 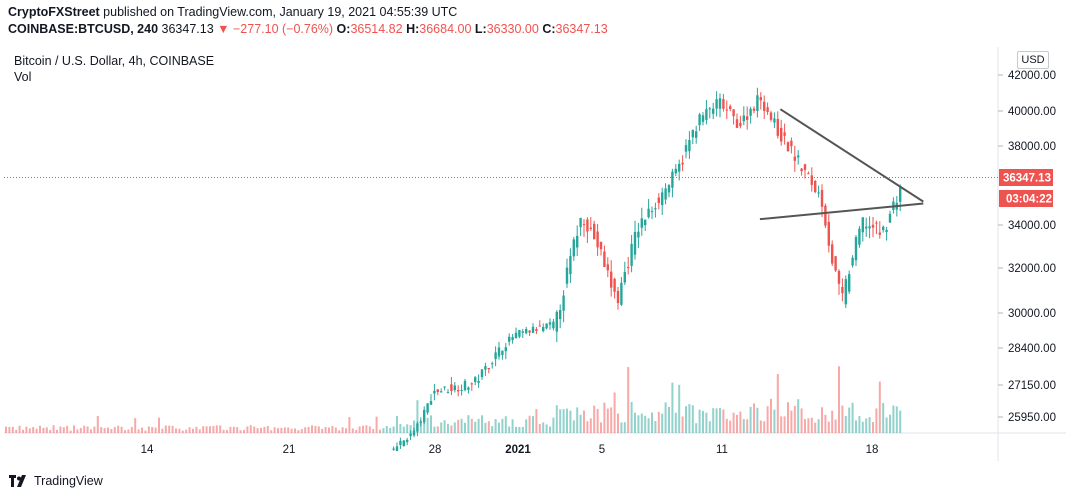 I want to click on volume-legend: Vol, so click(x=23, y=77).